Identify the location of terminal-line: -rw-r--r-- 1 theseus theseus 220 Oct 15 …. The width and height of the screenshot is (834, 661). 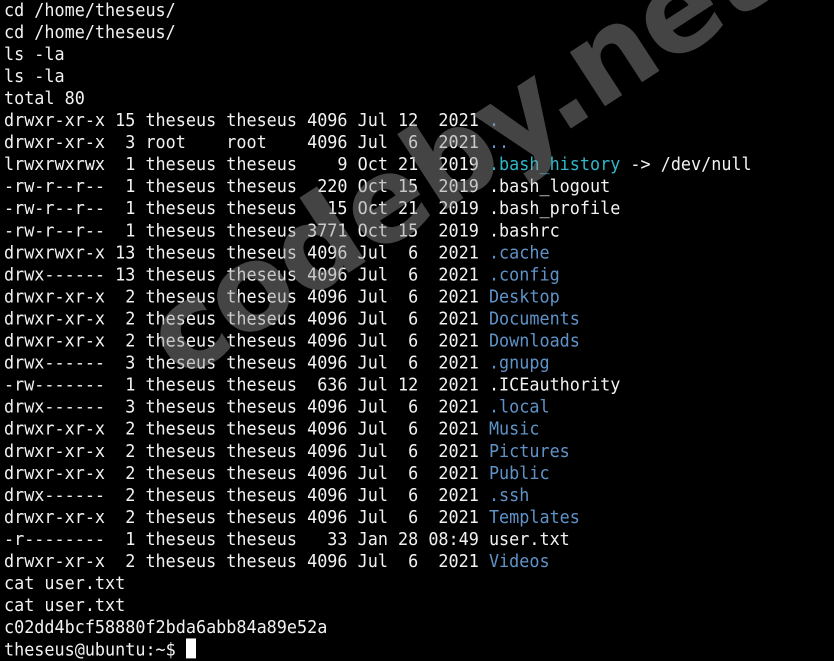
(378, 186).